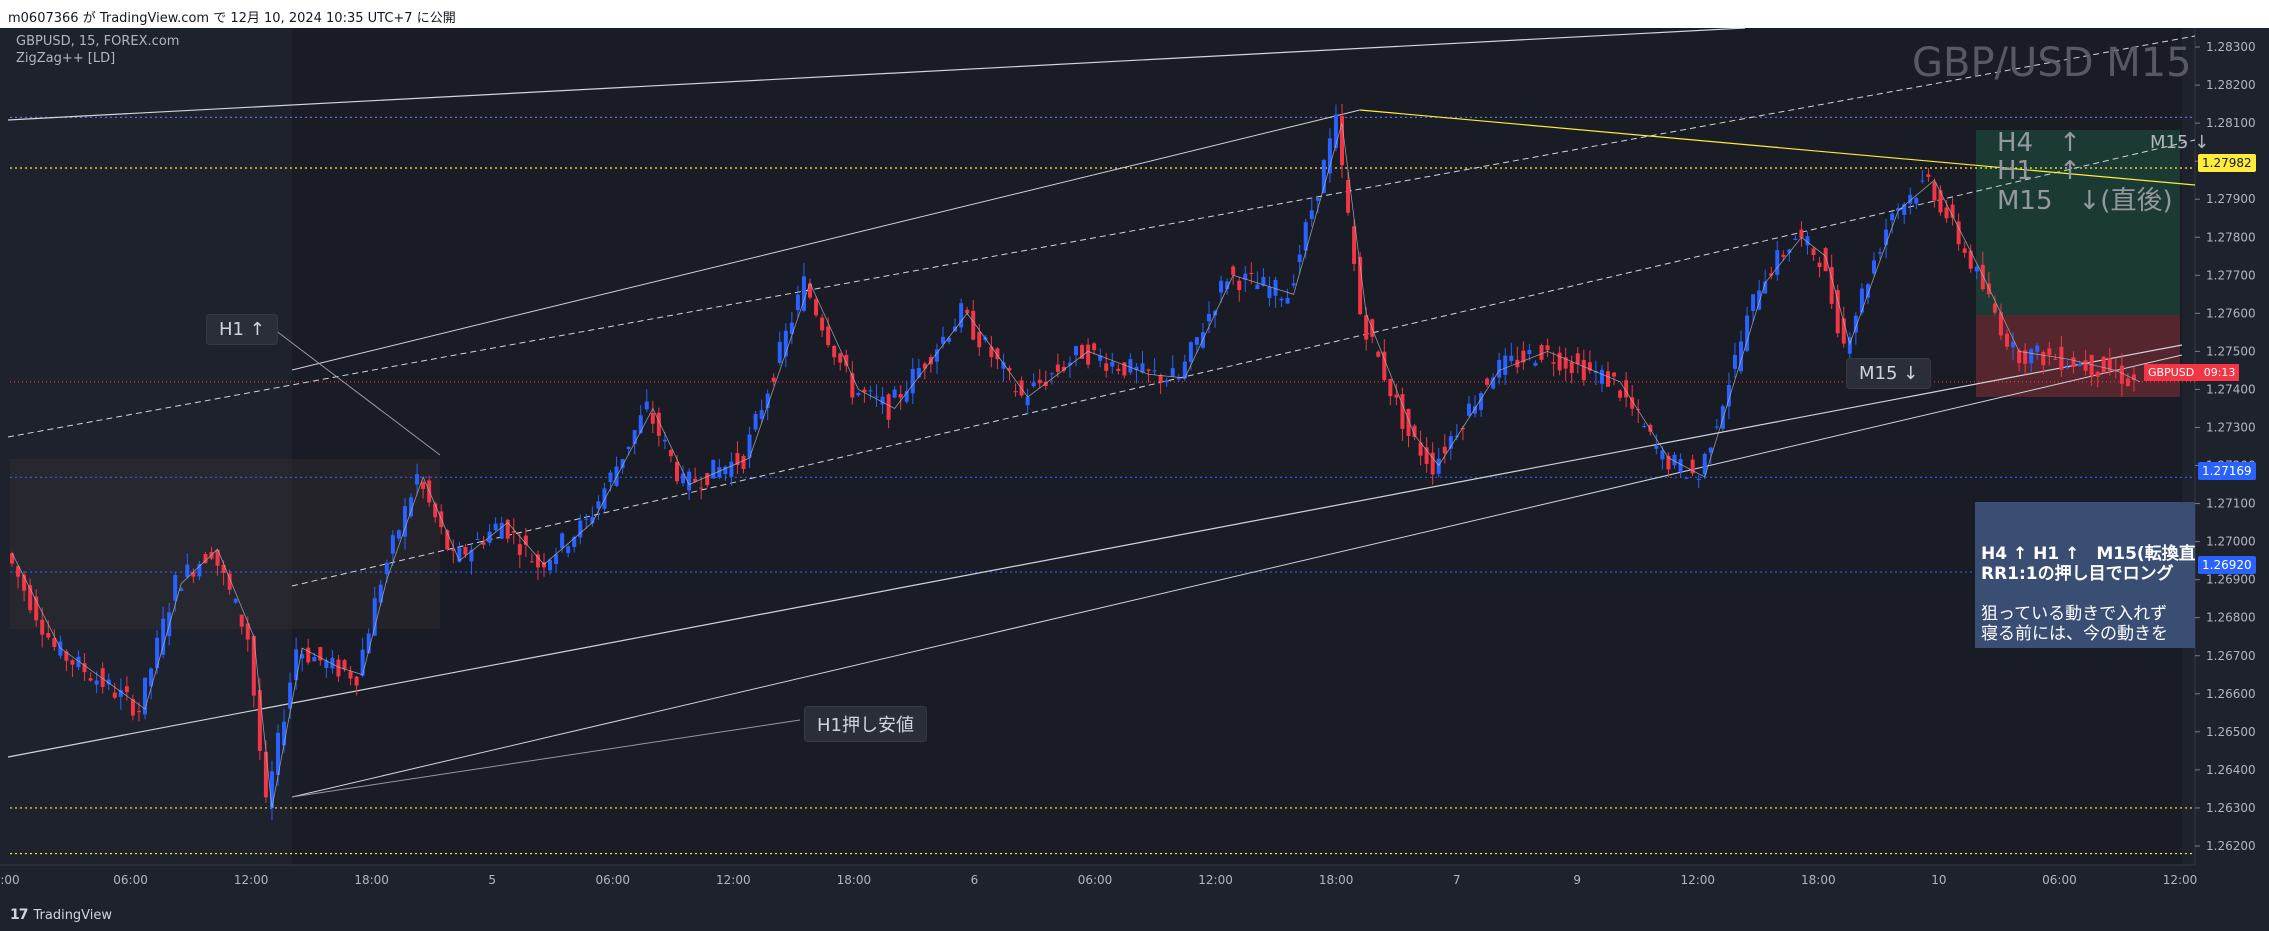 This screenshot has width=2269, height=931. Describe the element at coordinates (9, 880) in the screenshot. I see `x-tick-label: :00` at that location.